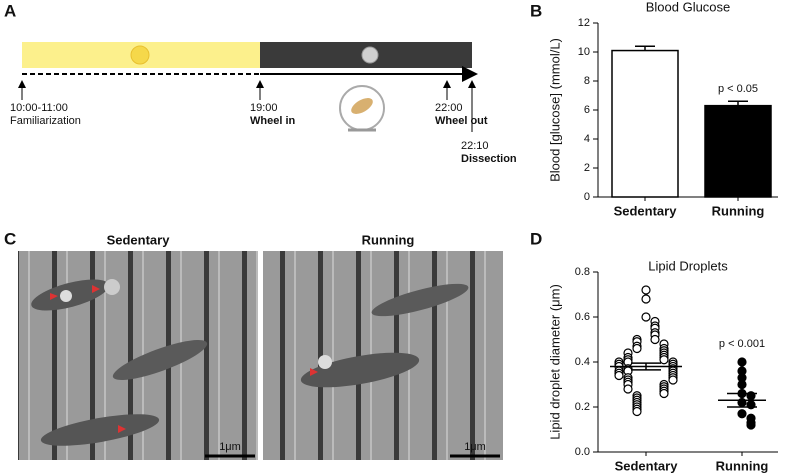  I want to click on y-axis-label: Blood [glucose] (mmol/L), so click(554, 110).